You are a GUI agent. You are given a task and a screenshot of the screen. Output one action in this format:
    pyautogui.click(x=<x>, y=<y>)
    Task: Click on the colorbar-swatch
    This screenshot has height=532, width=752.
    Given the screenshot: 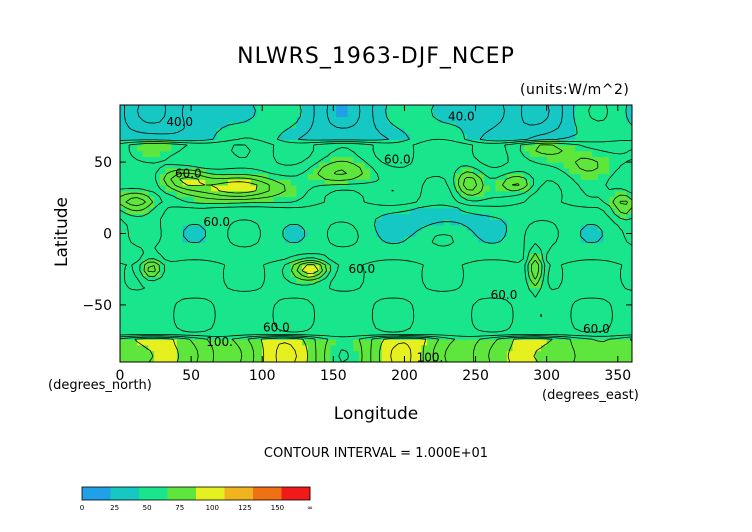 What is the action you would take?
    pyautogui.click(x=210, y=493)
    